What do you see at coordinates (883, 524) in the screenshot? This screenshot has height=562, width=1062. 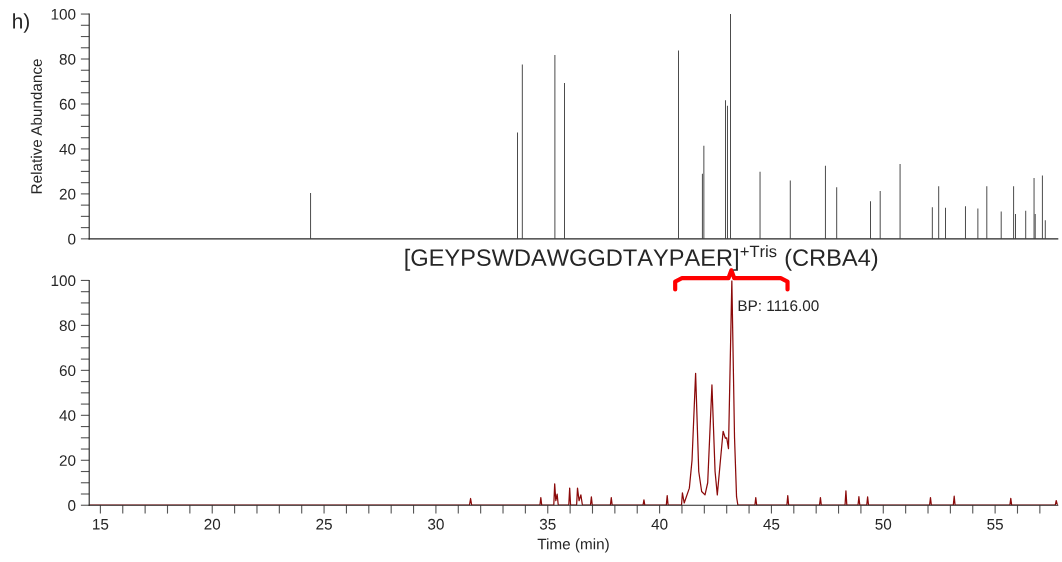 I see `x-tick-label: 50` at bounding box center [883, 524].